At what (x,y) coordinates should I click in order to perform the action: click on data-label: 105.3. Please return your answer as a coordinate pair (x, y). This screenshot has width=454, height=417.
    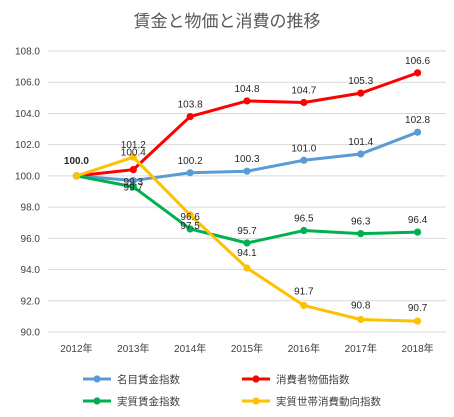
    Looking at the image, I should click on (360, 81).